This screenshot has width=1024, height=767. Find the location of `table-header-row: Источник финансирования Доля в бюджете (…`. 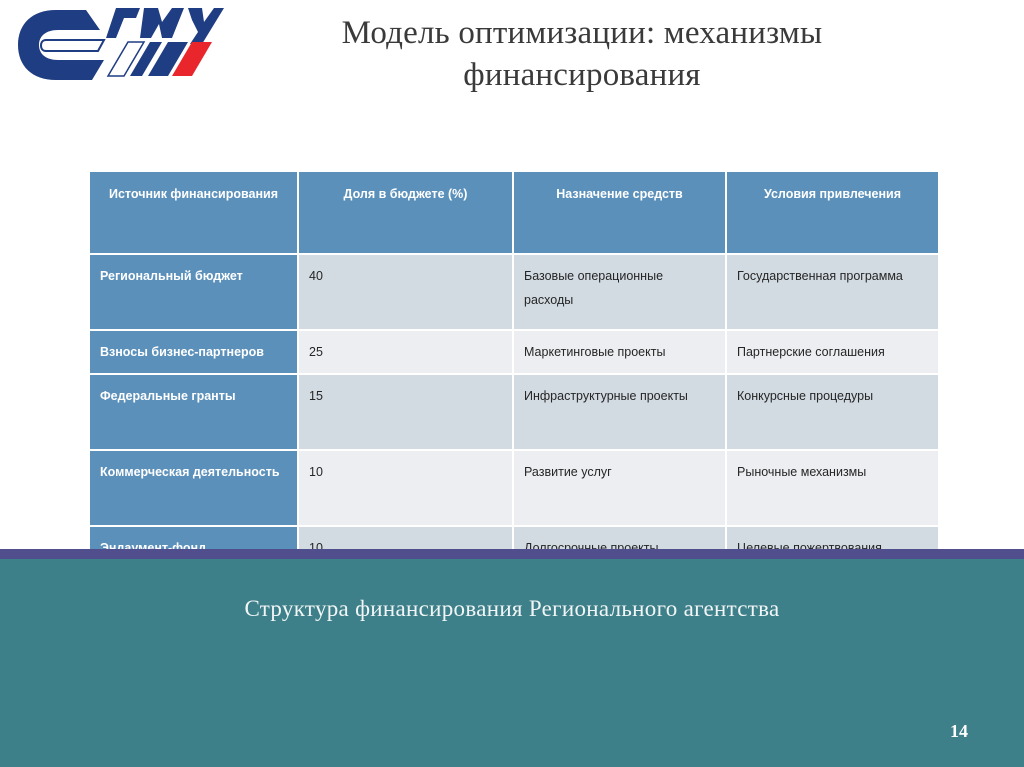

table-header-row: Источник финансирования Доля в бюджете (… is located at coordinates (514, 212).